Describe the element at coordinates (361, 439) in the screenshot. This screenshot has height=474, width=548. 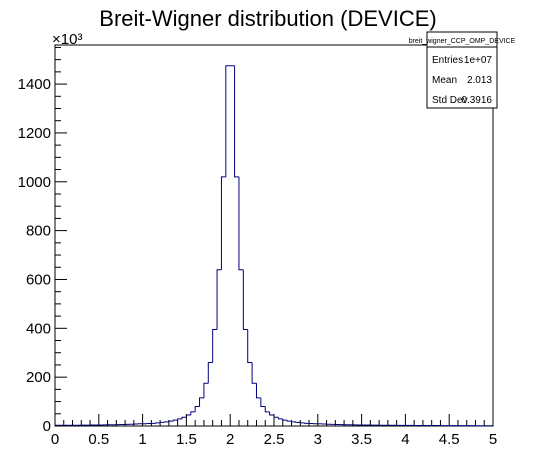
I see `x-tick-label: 3.5` at that location.